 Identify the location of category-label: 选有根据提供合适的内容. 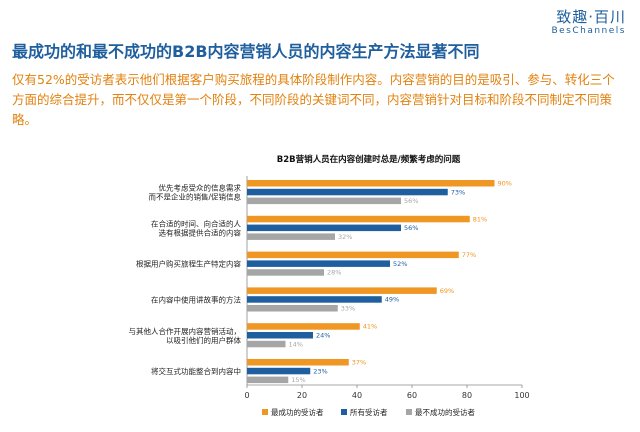
(200, 232).